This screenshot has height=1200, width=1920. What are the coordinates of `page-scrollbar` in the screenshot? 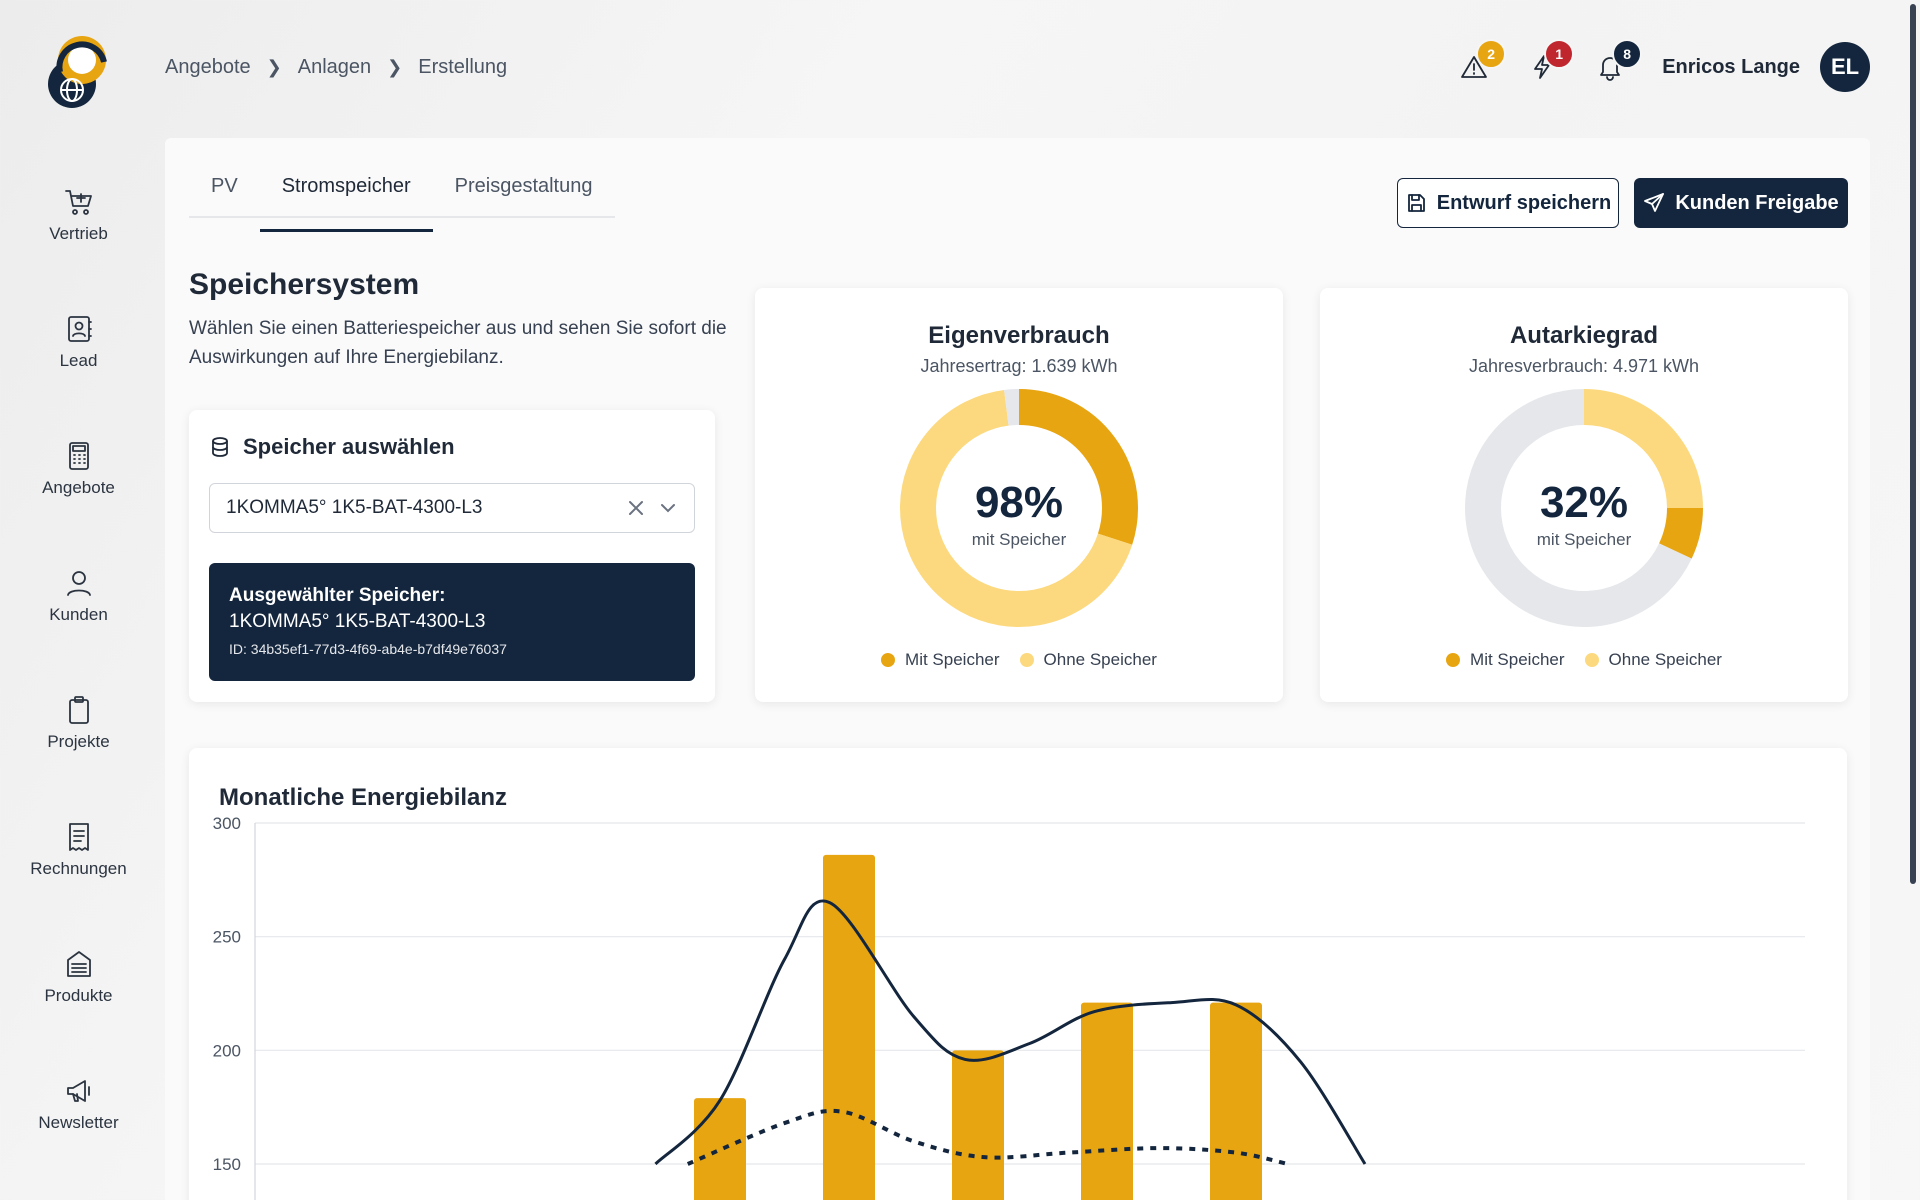 It's located at (1914, 600).